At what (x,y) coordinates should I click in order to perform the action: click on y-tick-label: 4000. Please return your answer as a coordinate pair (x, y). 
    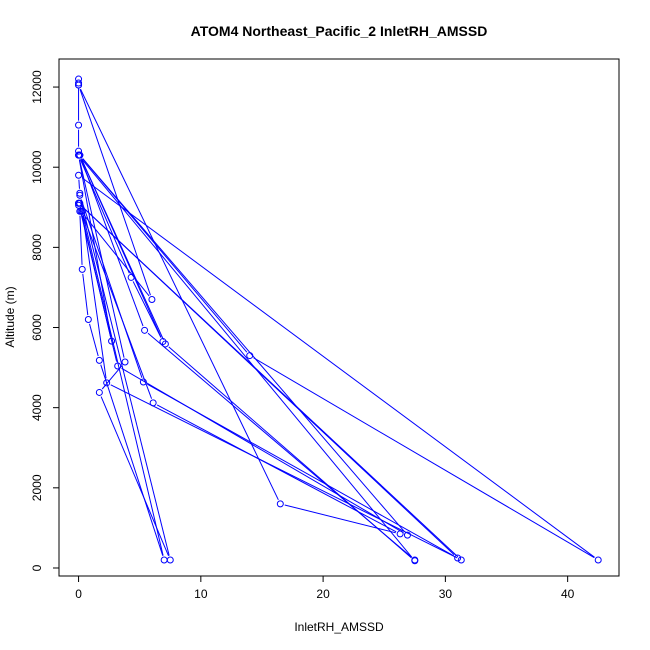
    Looking at the image, I should click on (37, 407).